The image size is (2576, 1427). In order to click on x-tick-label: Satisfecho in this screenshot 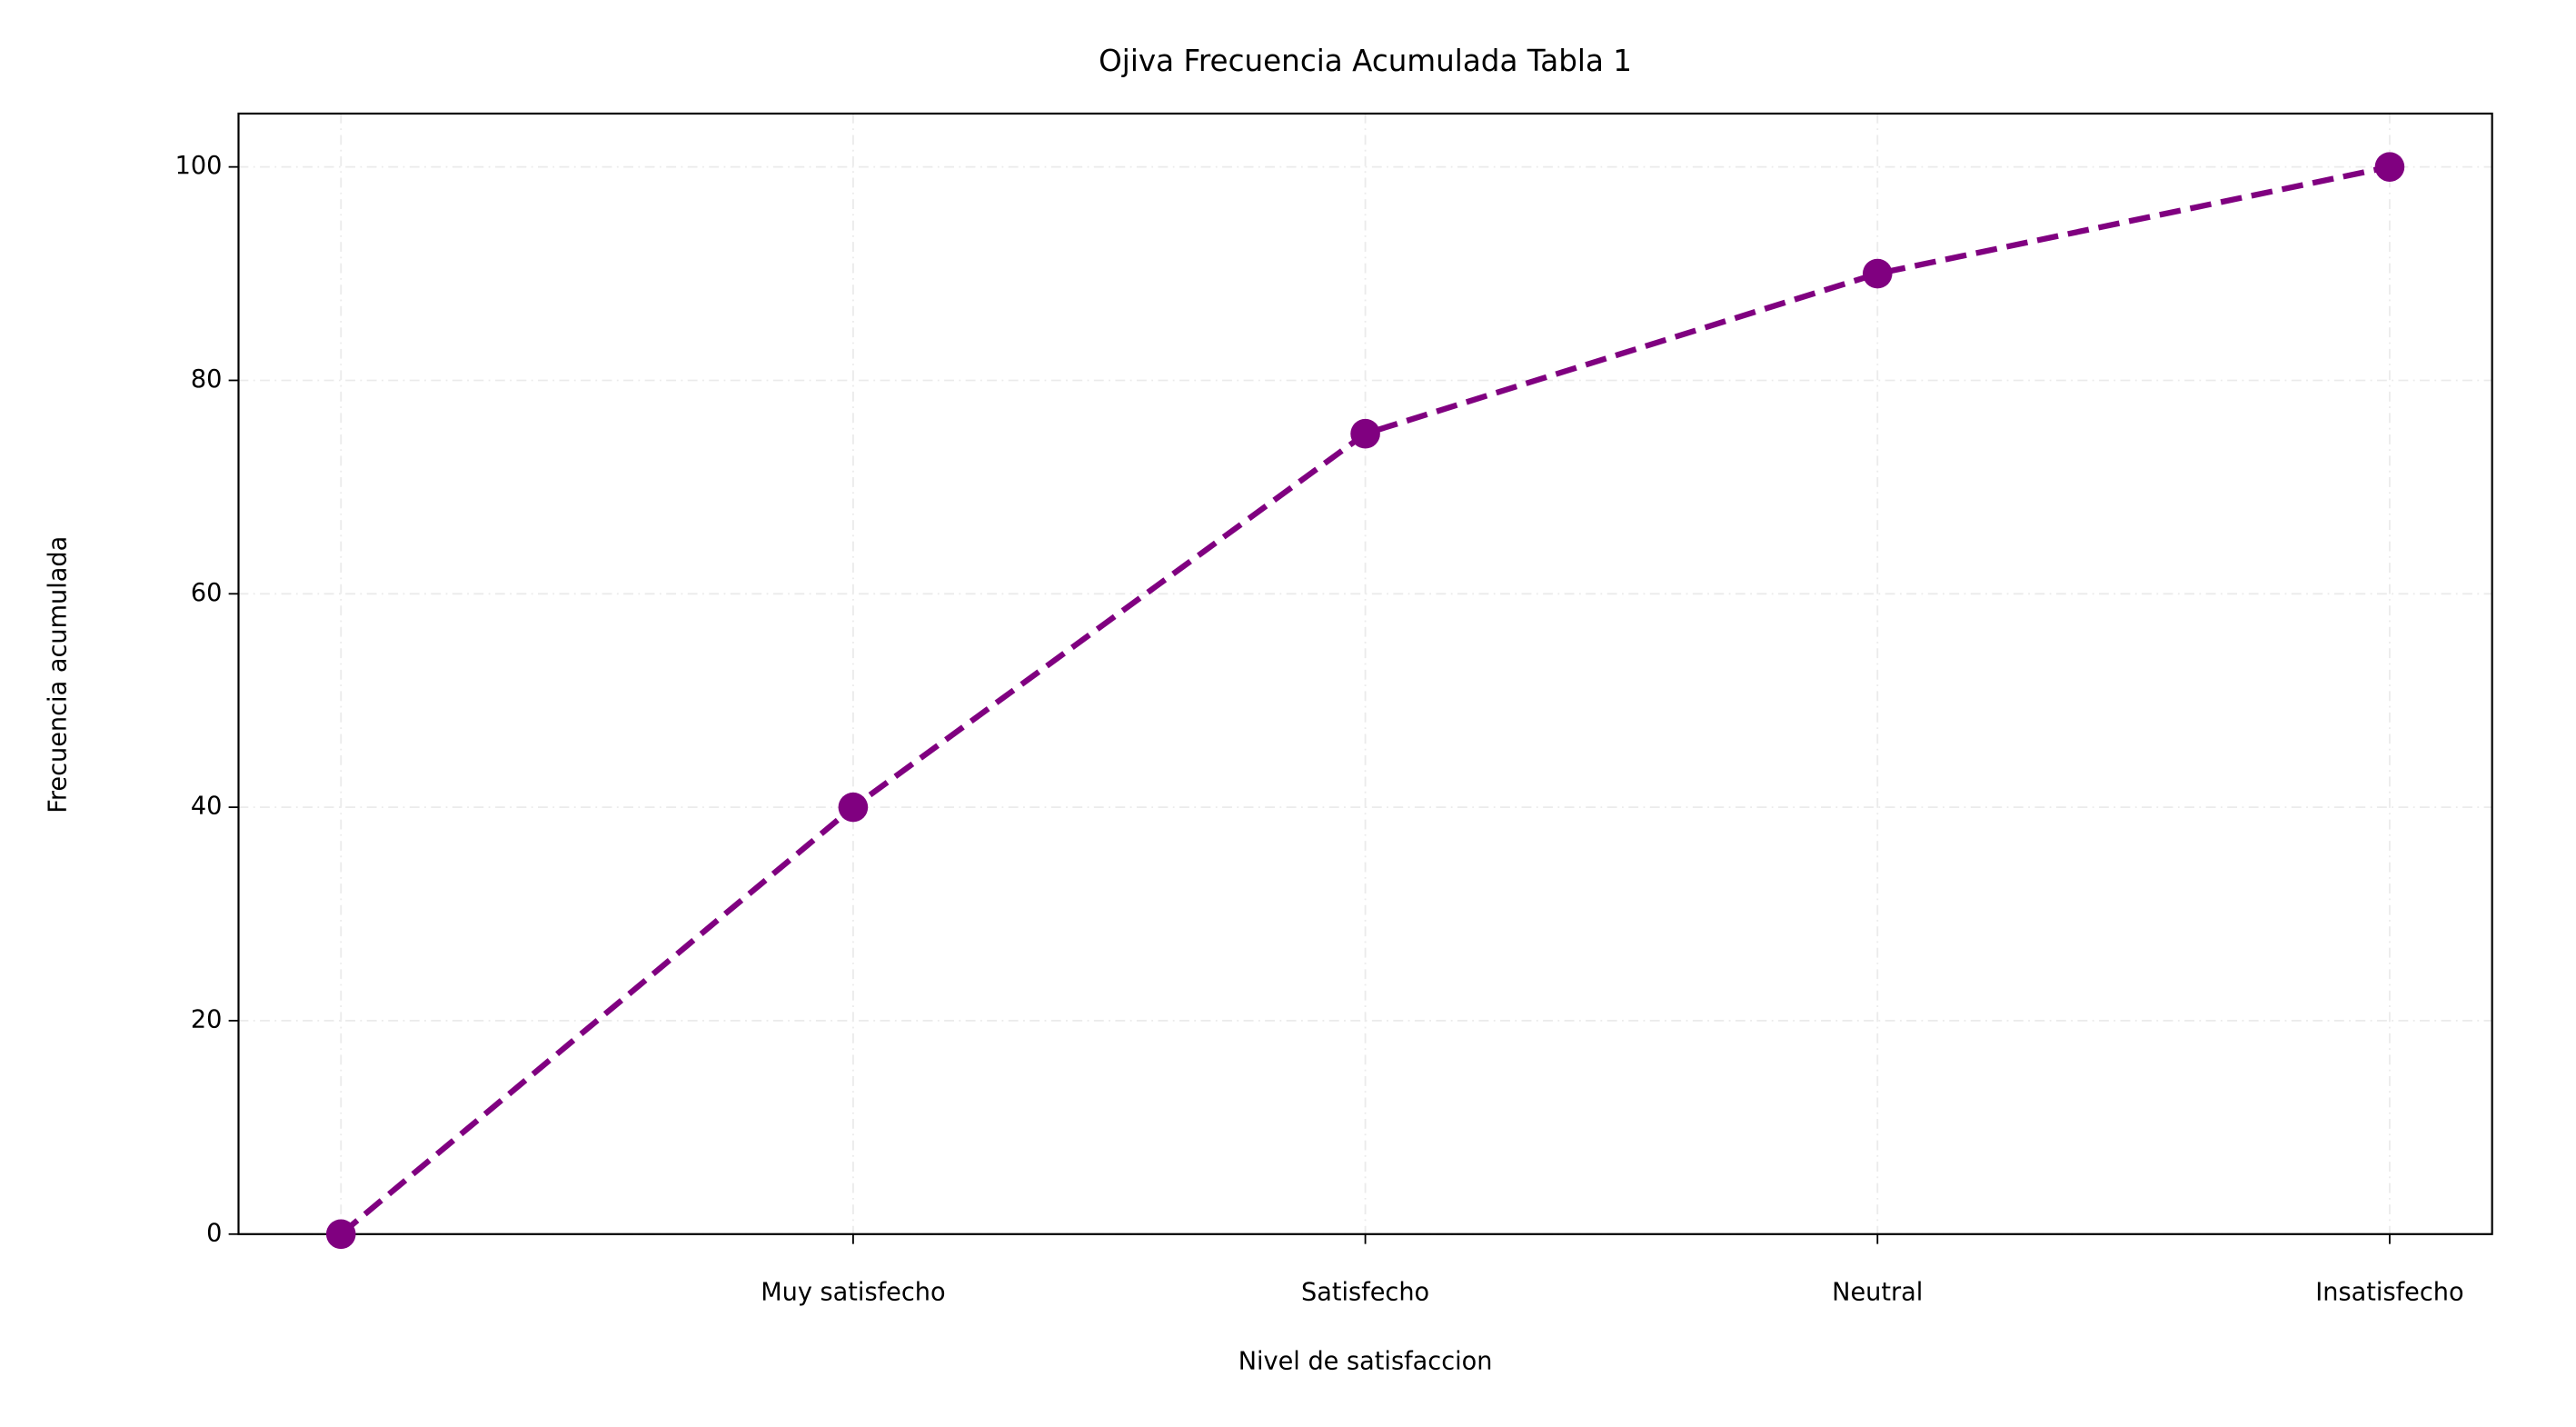, I will do `click(1365, 1292)`.